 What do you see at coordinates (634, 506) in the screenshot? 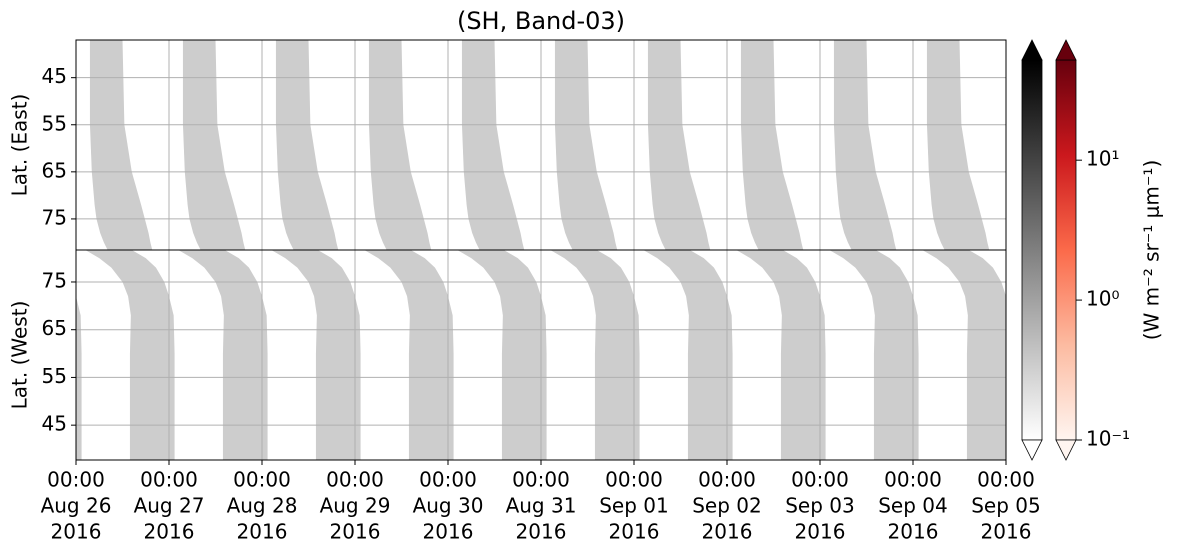
I see `x-tick-label: Sep 01` at bounding box center [634, 506].